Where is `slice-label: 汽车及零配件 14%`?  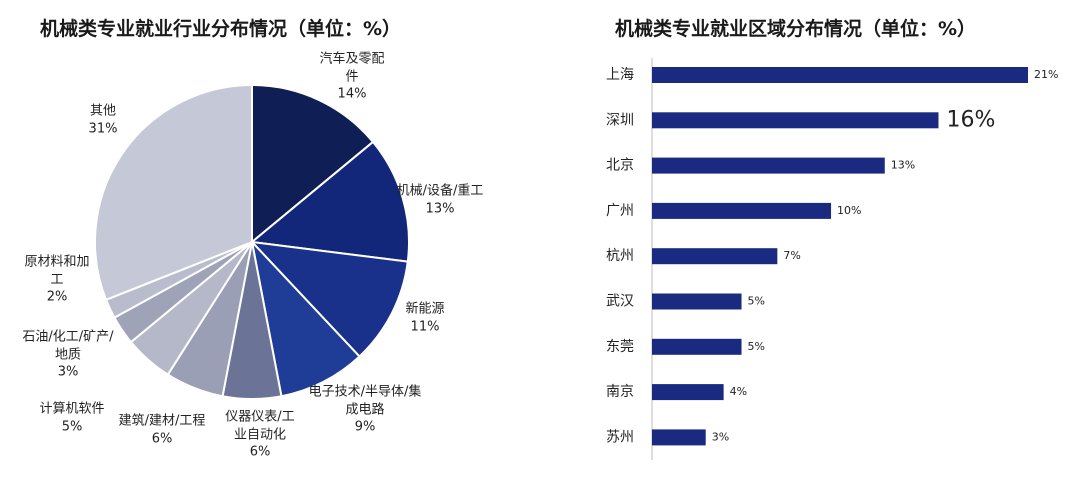 slice-label: 汽车及零配件 14% is located at coordinates (352, 77).